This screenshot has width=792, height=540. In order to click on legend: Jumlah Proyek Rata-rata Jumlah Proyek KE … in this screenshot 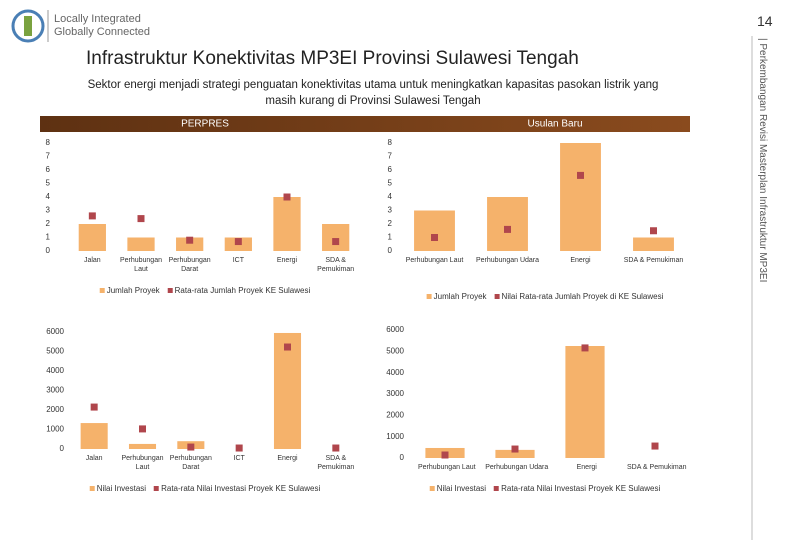, I will do `click(205, 290)`.